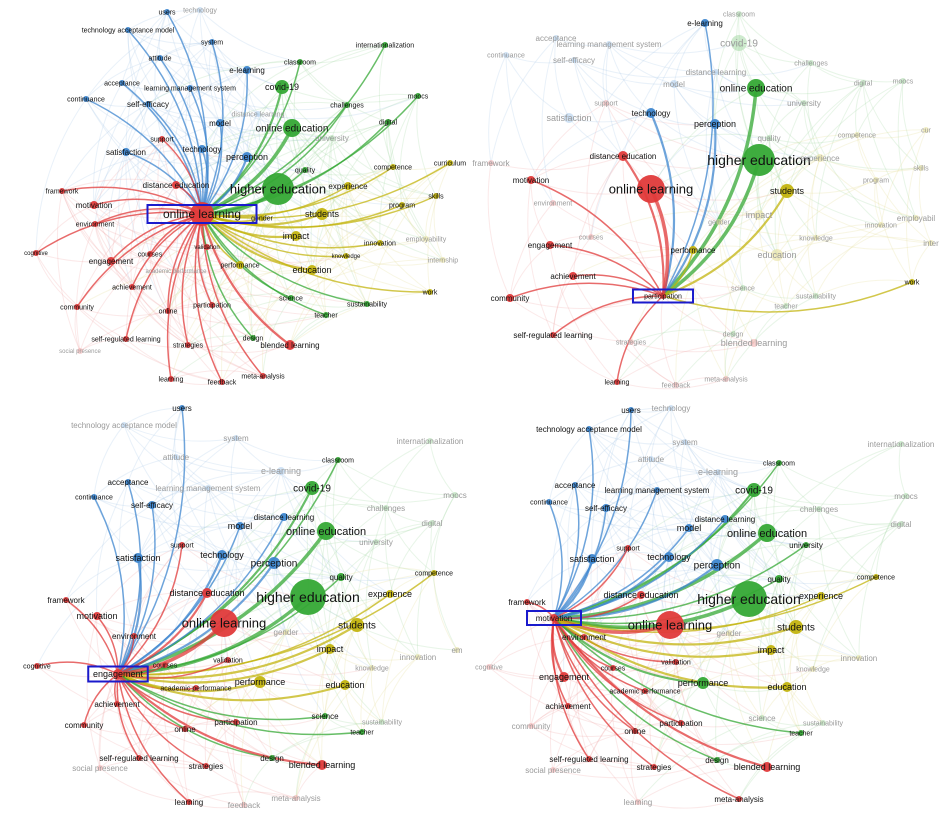 This screenshot has width=941, height=825. I want to click on link-online-learning-to-learning, so click(184, 296).